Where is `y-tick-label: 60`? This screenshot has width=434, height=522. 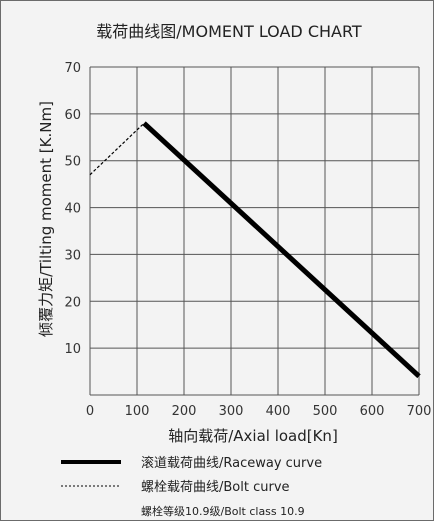
y-tick-label: 60 is located at coordinates (72, 115).